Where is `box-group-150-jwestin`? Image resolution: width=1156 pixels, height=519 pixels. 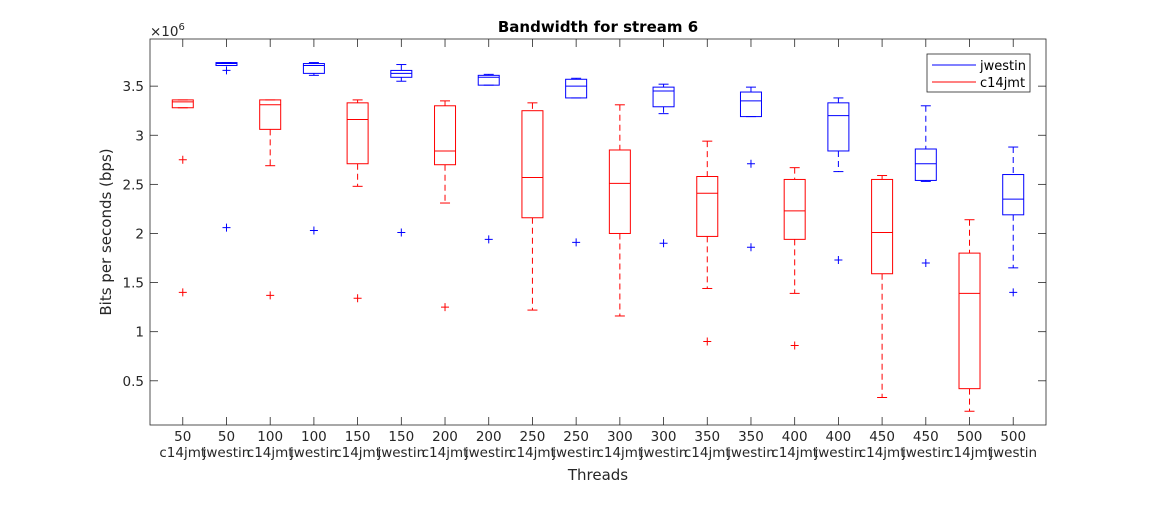 box-group-150-jwestin is located at coordinates (401, 150).